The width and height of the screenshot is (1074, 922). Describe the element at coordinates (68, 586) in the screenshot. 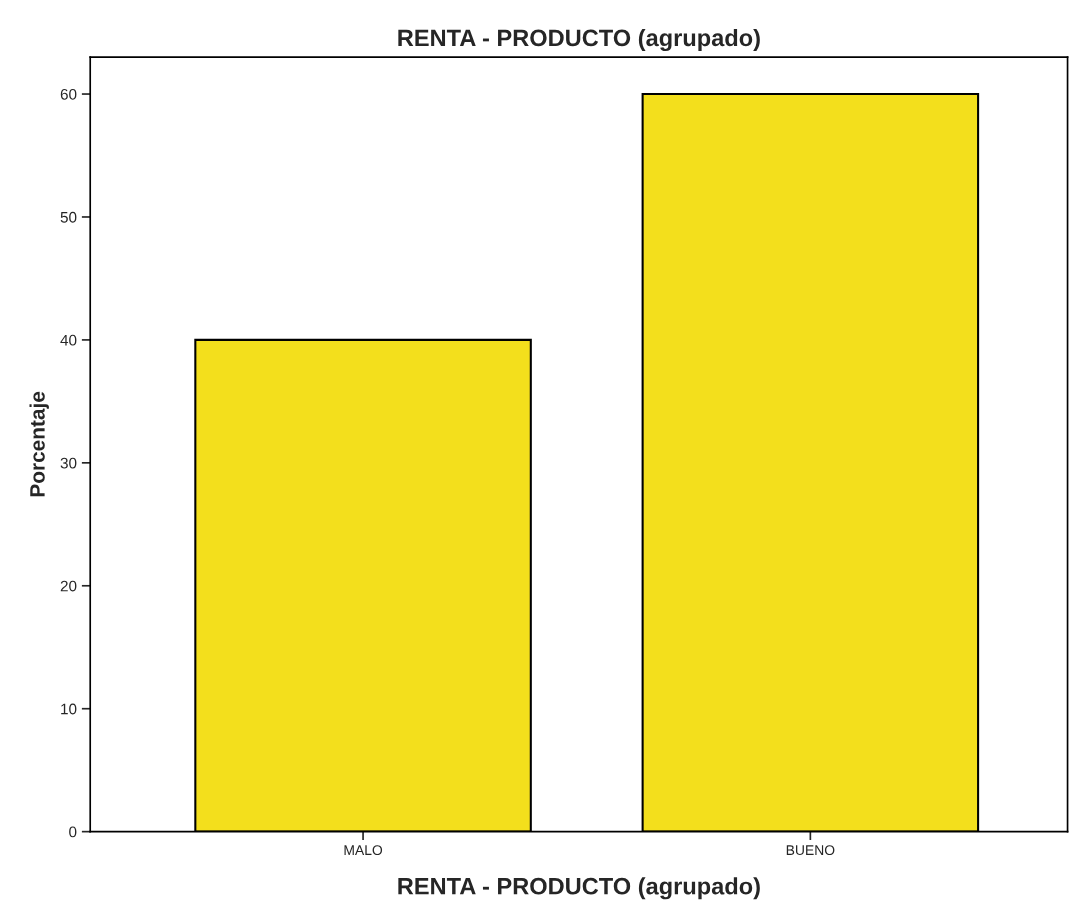

I see `y-tick-label: 20` at that location.